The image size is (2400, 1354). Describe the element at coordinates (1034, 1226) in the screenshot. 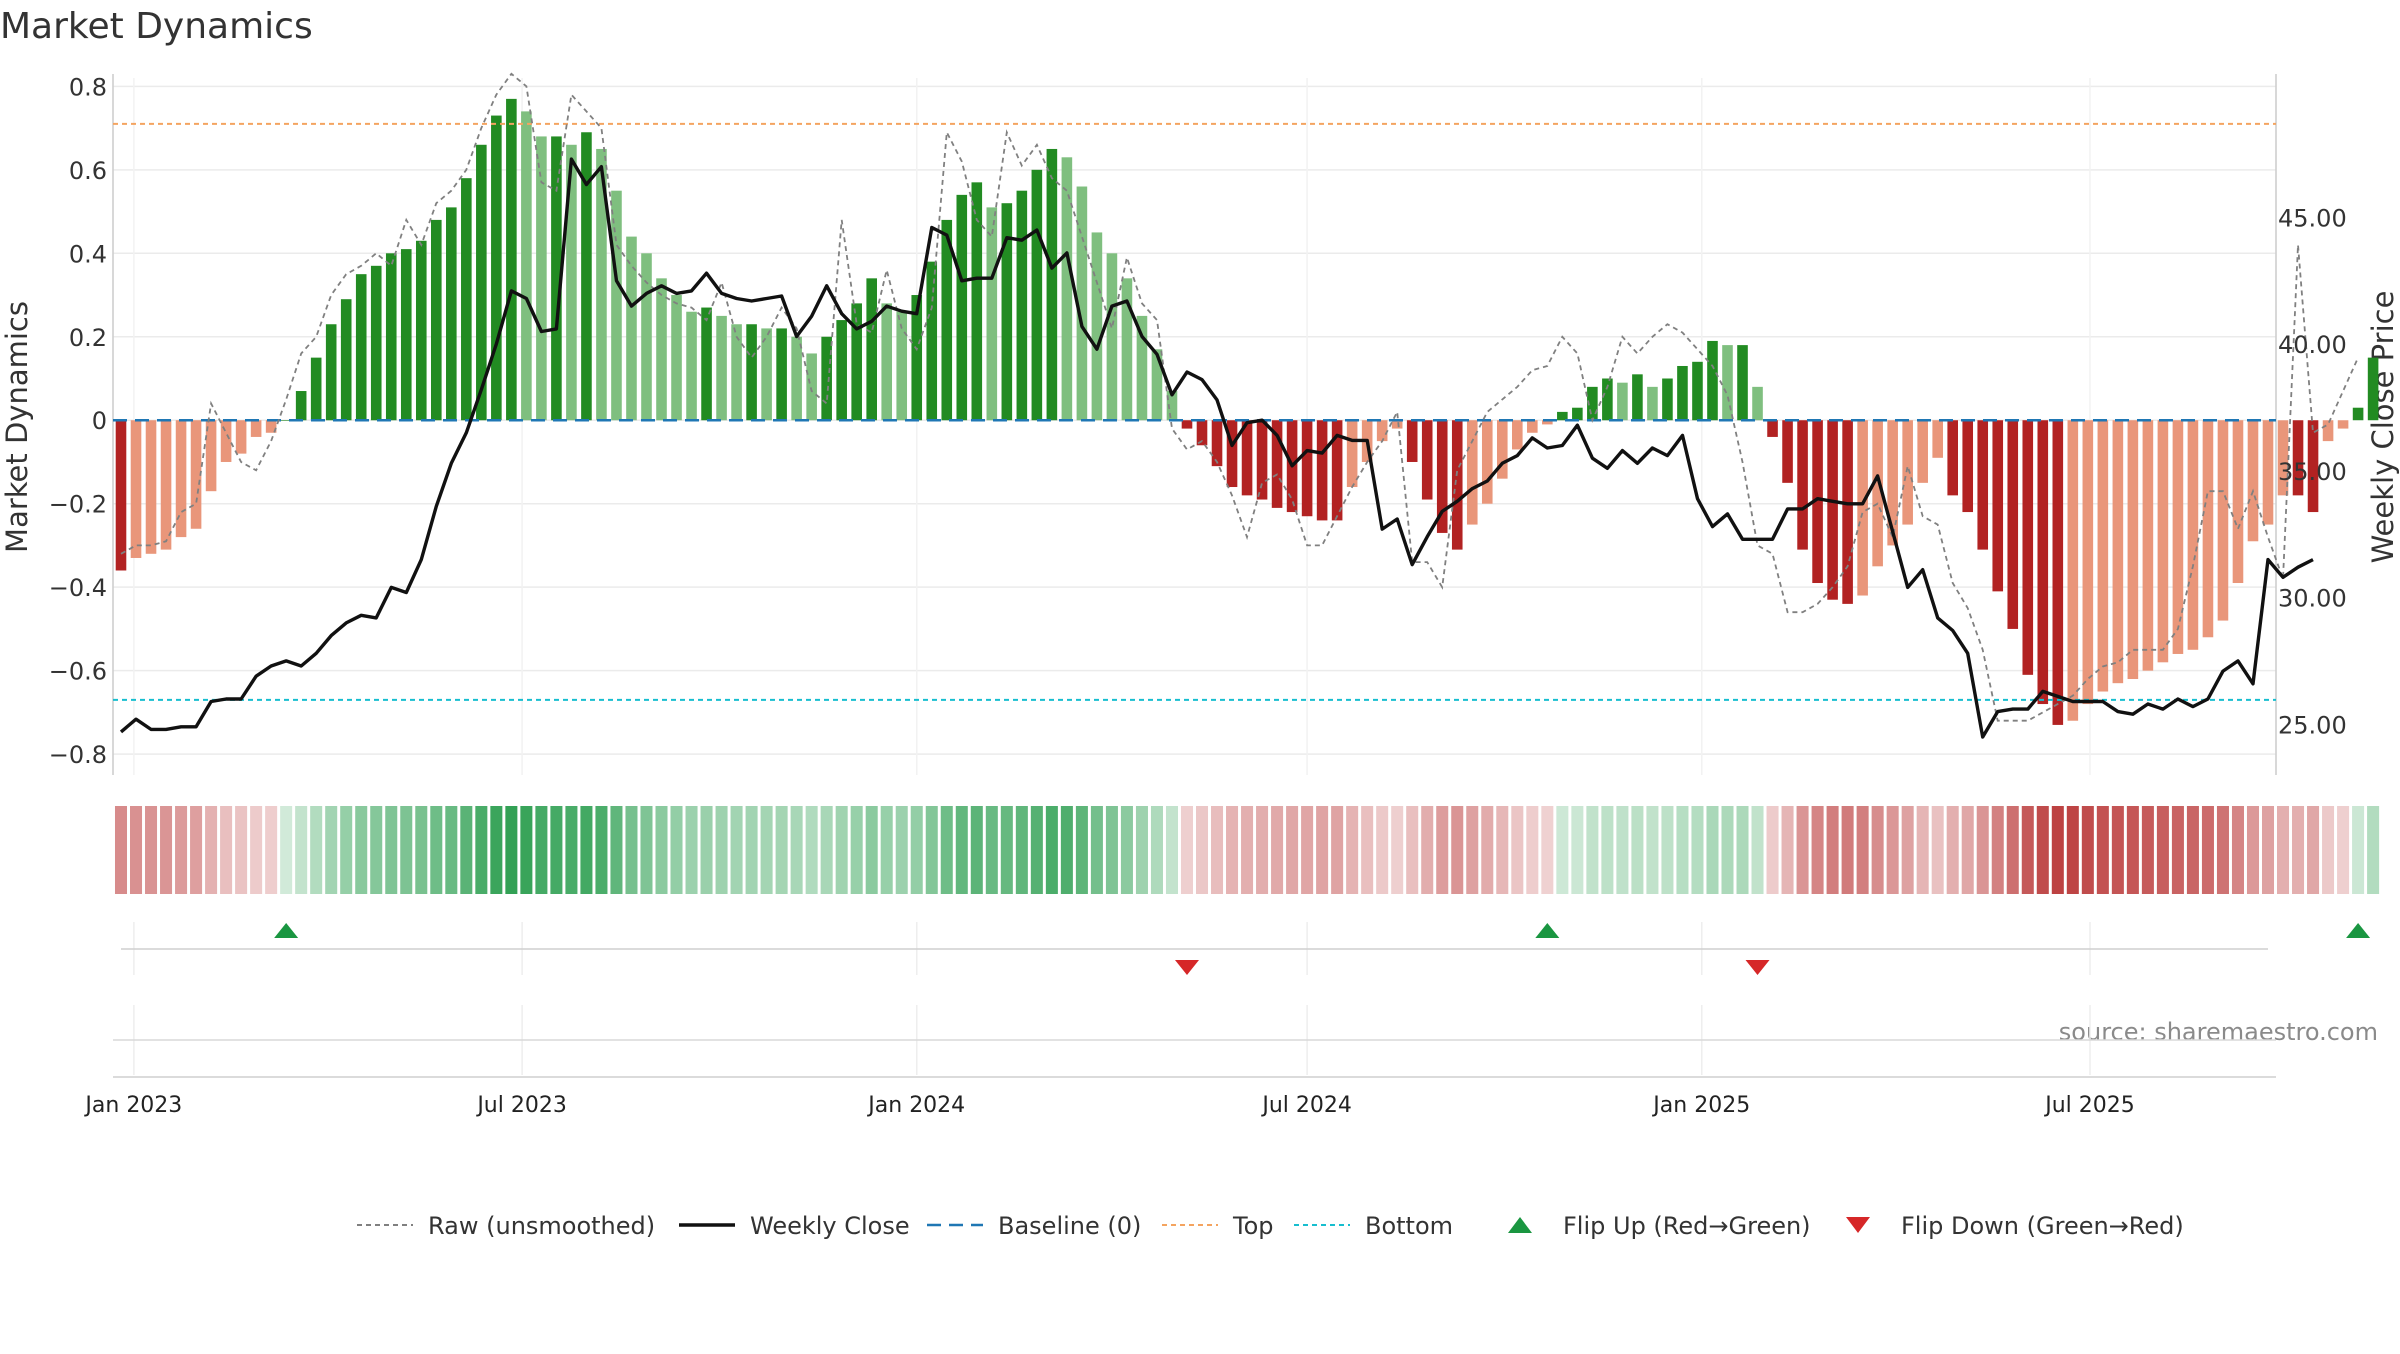

I see `legend-item-baseline: Baseline (0)` at that location.